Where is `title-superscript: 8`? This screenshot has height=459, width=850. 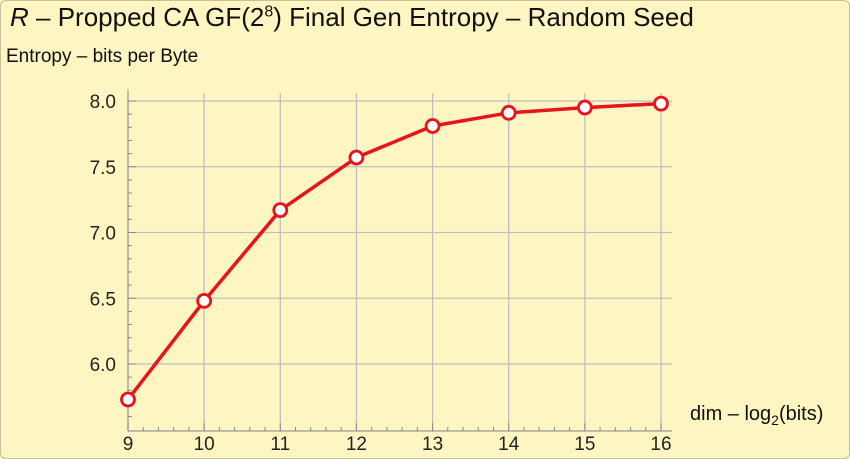
title-superscript: 8 is located at coordinates (269, 12).